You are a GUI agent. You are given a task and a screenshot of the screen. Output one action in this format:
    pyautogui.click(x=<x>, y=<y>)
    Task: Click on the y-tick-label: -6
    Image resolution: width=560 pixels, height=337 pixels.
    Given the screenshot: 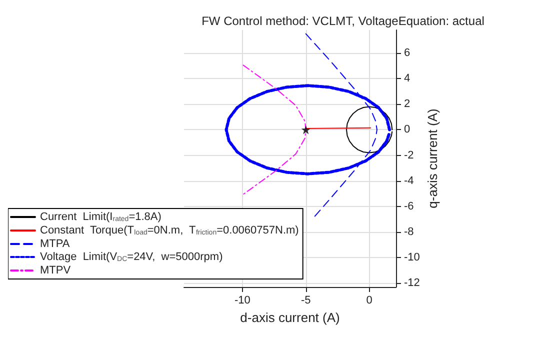 What is the action you would take?
    pyautogui.click(x=409, y=206)
    